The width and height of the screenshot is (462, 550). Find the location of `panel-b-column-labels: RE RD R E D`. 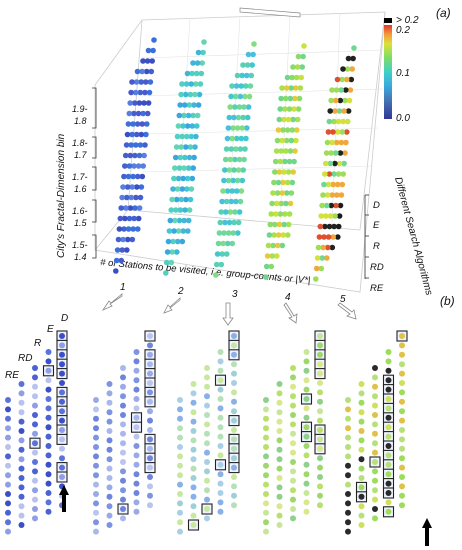

panel-b-column-labels: RE RD R E D is located at coordinates (36, 347).